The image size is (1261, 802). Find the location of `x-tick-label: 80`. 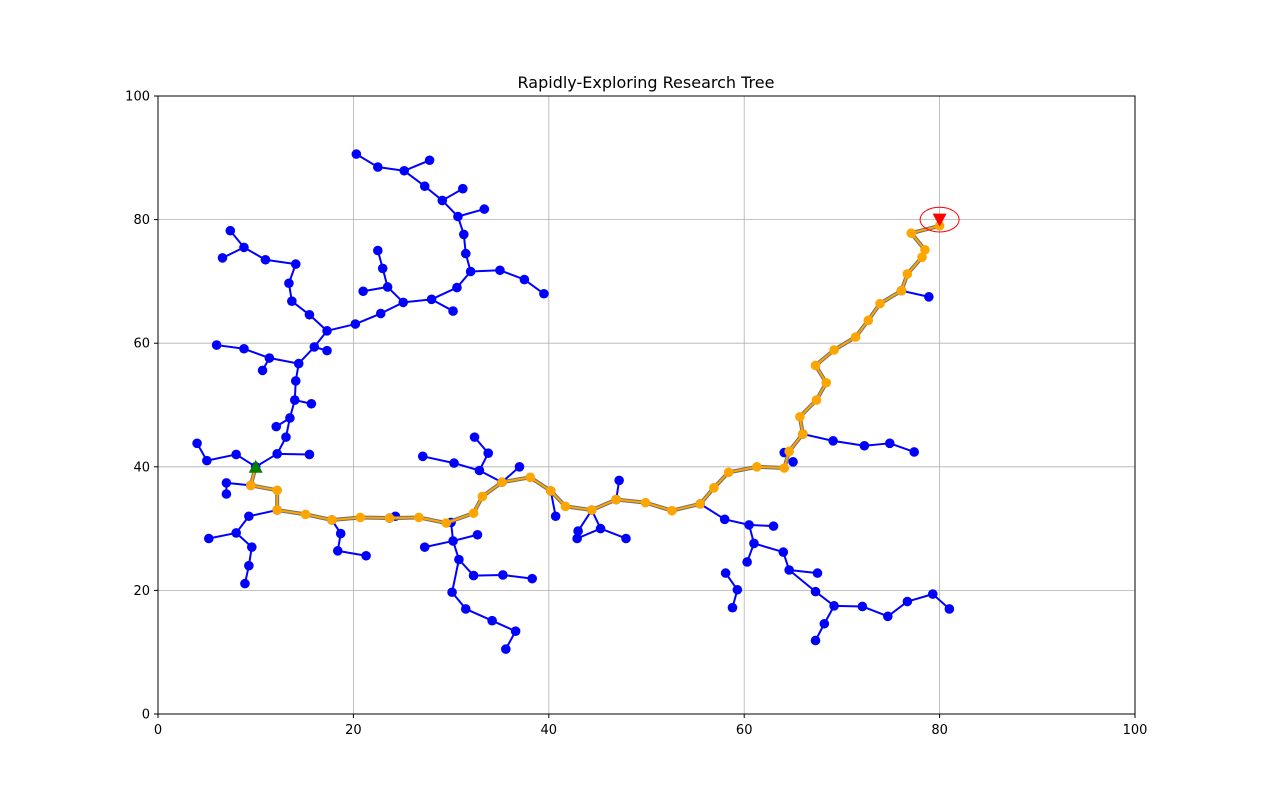

x-tick-label: 80 is located at coordinates (939, 730).